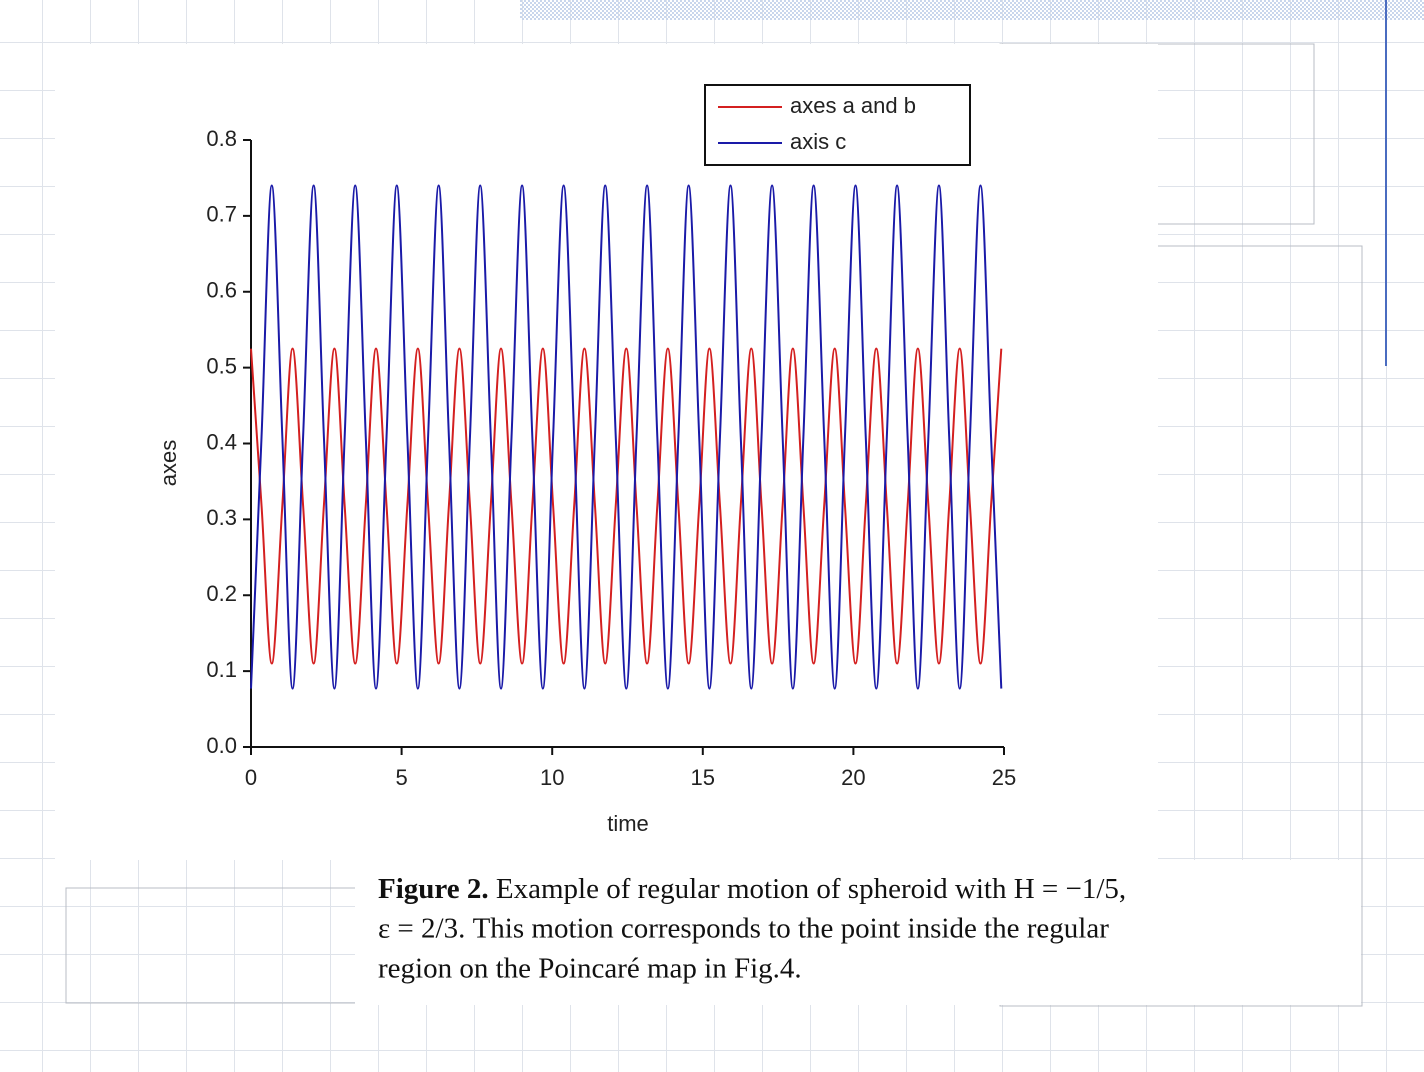  Describe the element at coordinates (590, 969) in the screenshot. I see `caption-text: region on the Poincaré map in Fig.4.` at that location.